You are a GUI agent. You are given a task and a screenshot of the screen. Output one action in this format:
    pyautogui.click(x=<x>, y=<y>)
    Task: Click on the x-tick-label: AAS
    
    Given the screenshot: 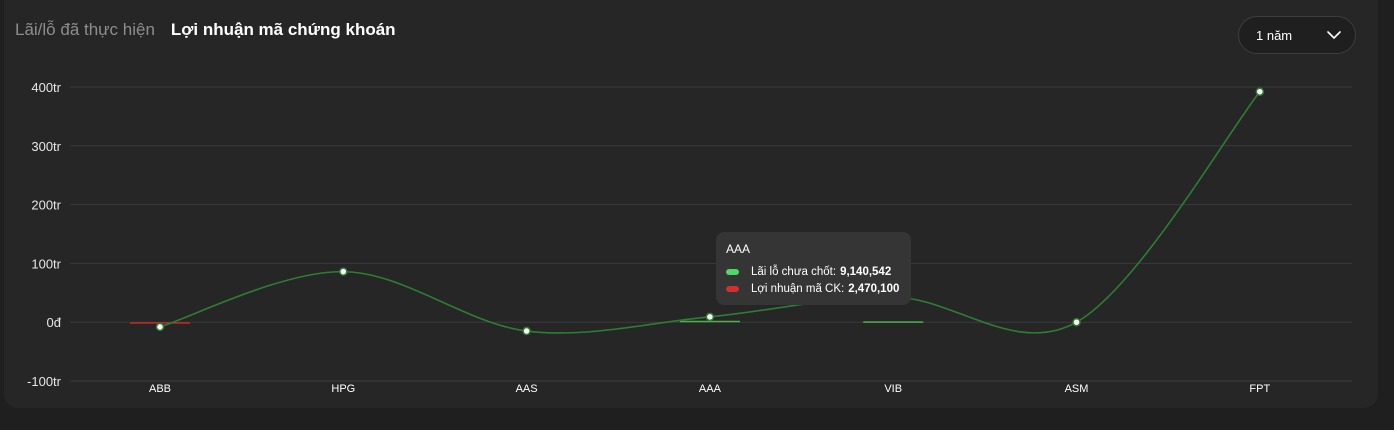 What is the action you would take?
    pyautogui.click(x=527, y=389)
    